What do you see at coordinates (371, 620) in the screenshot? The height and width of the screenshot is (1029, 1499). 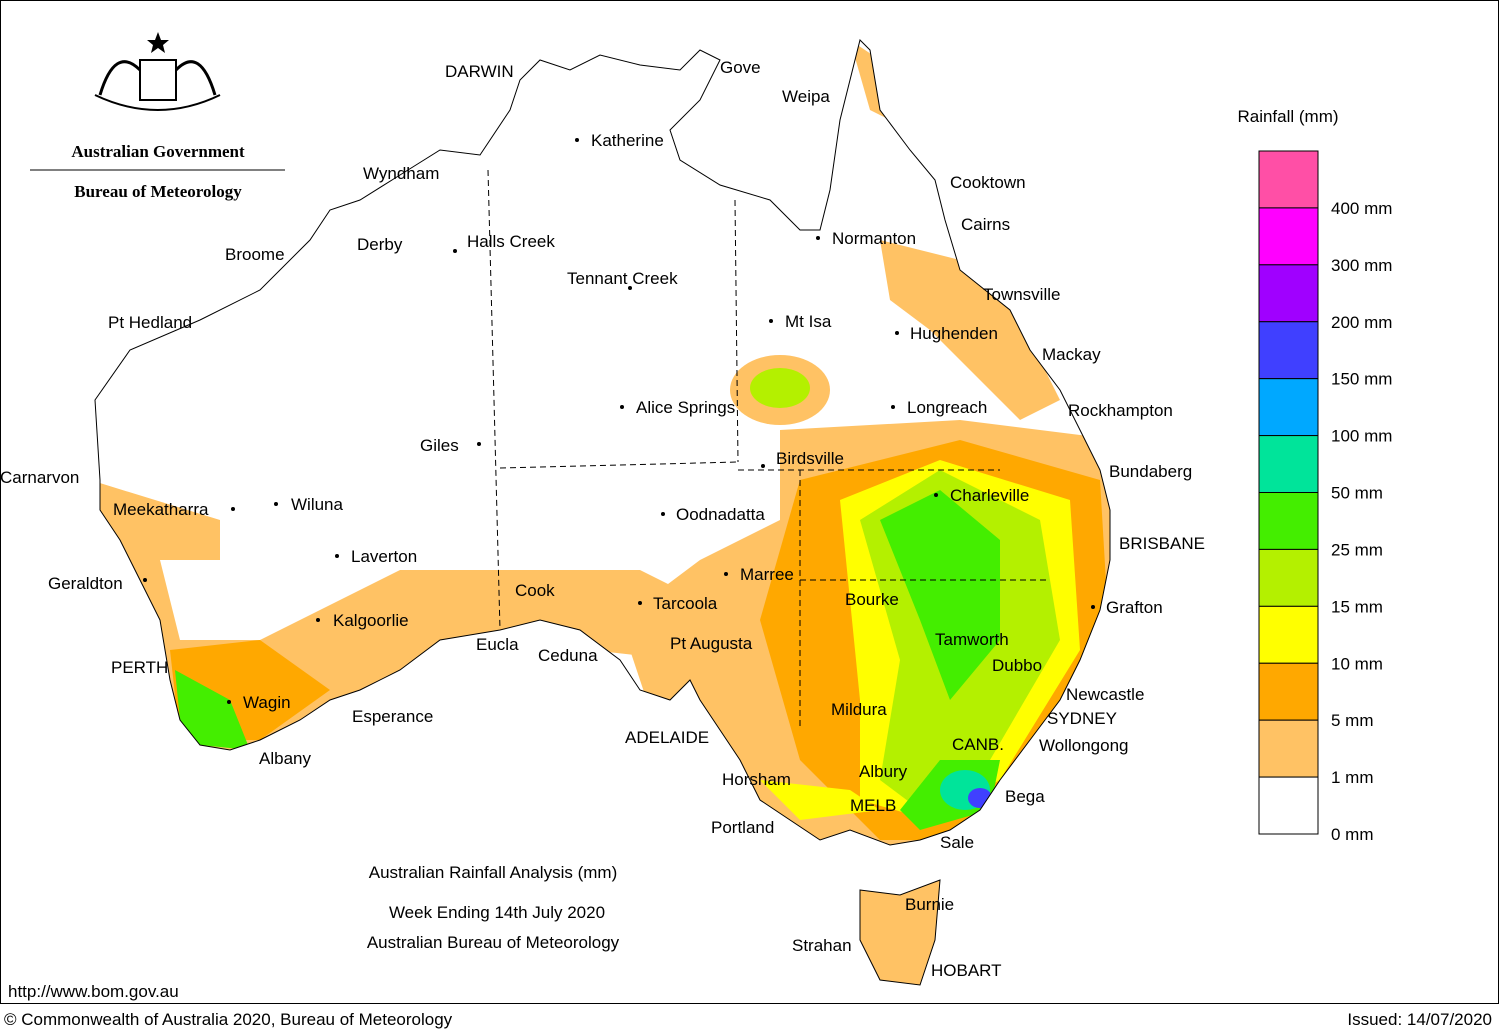 I see `place-label: Kalgoorlie` at bounding box center [371, 620].